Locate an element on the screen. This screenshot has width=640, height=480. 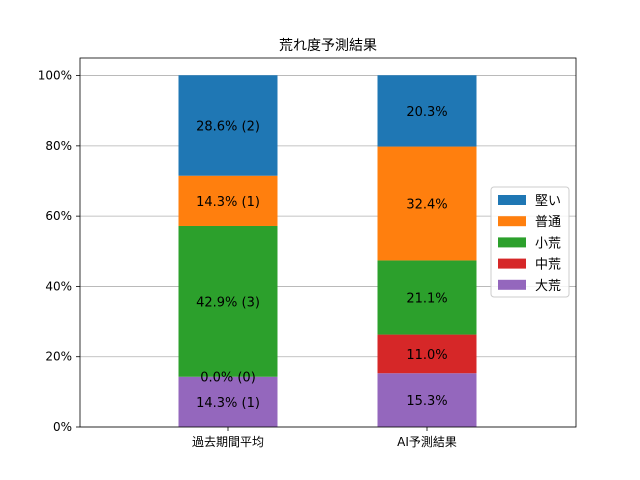
legend-label: 大荒 is located at coordinates (548, 286).